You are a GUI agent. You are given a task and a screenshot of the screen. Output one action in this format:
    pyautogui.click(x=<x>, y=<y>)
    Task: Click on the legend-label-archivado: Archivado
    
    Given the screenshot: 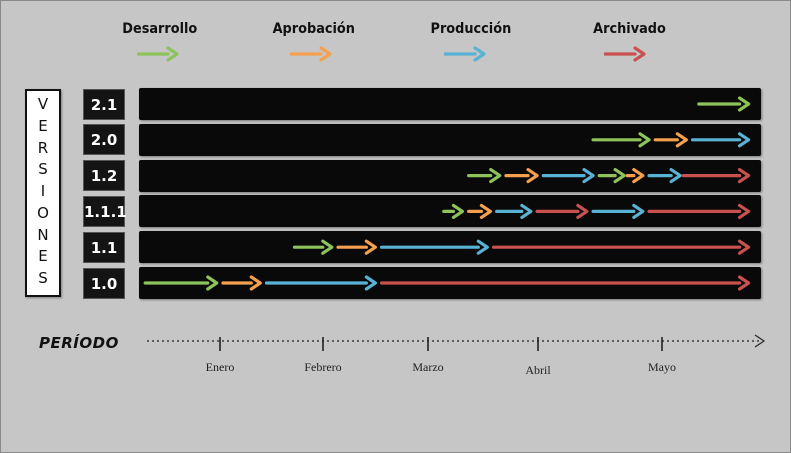 What is the action you would take?
    pyautogui.click(x=629, y=29)
    